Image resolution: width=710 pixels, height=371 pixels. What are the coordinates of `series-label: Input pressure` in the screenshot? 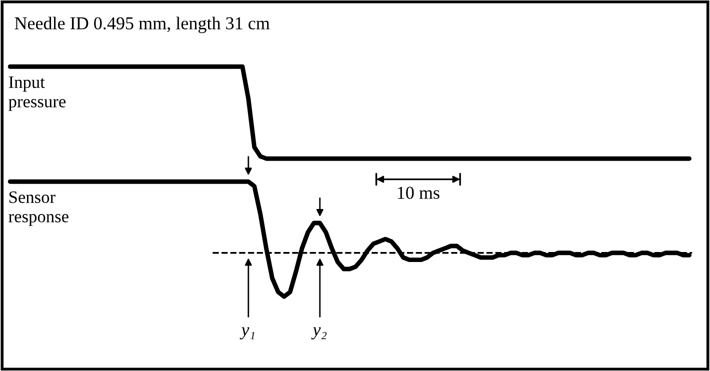 It's located at (37, 93).